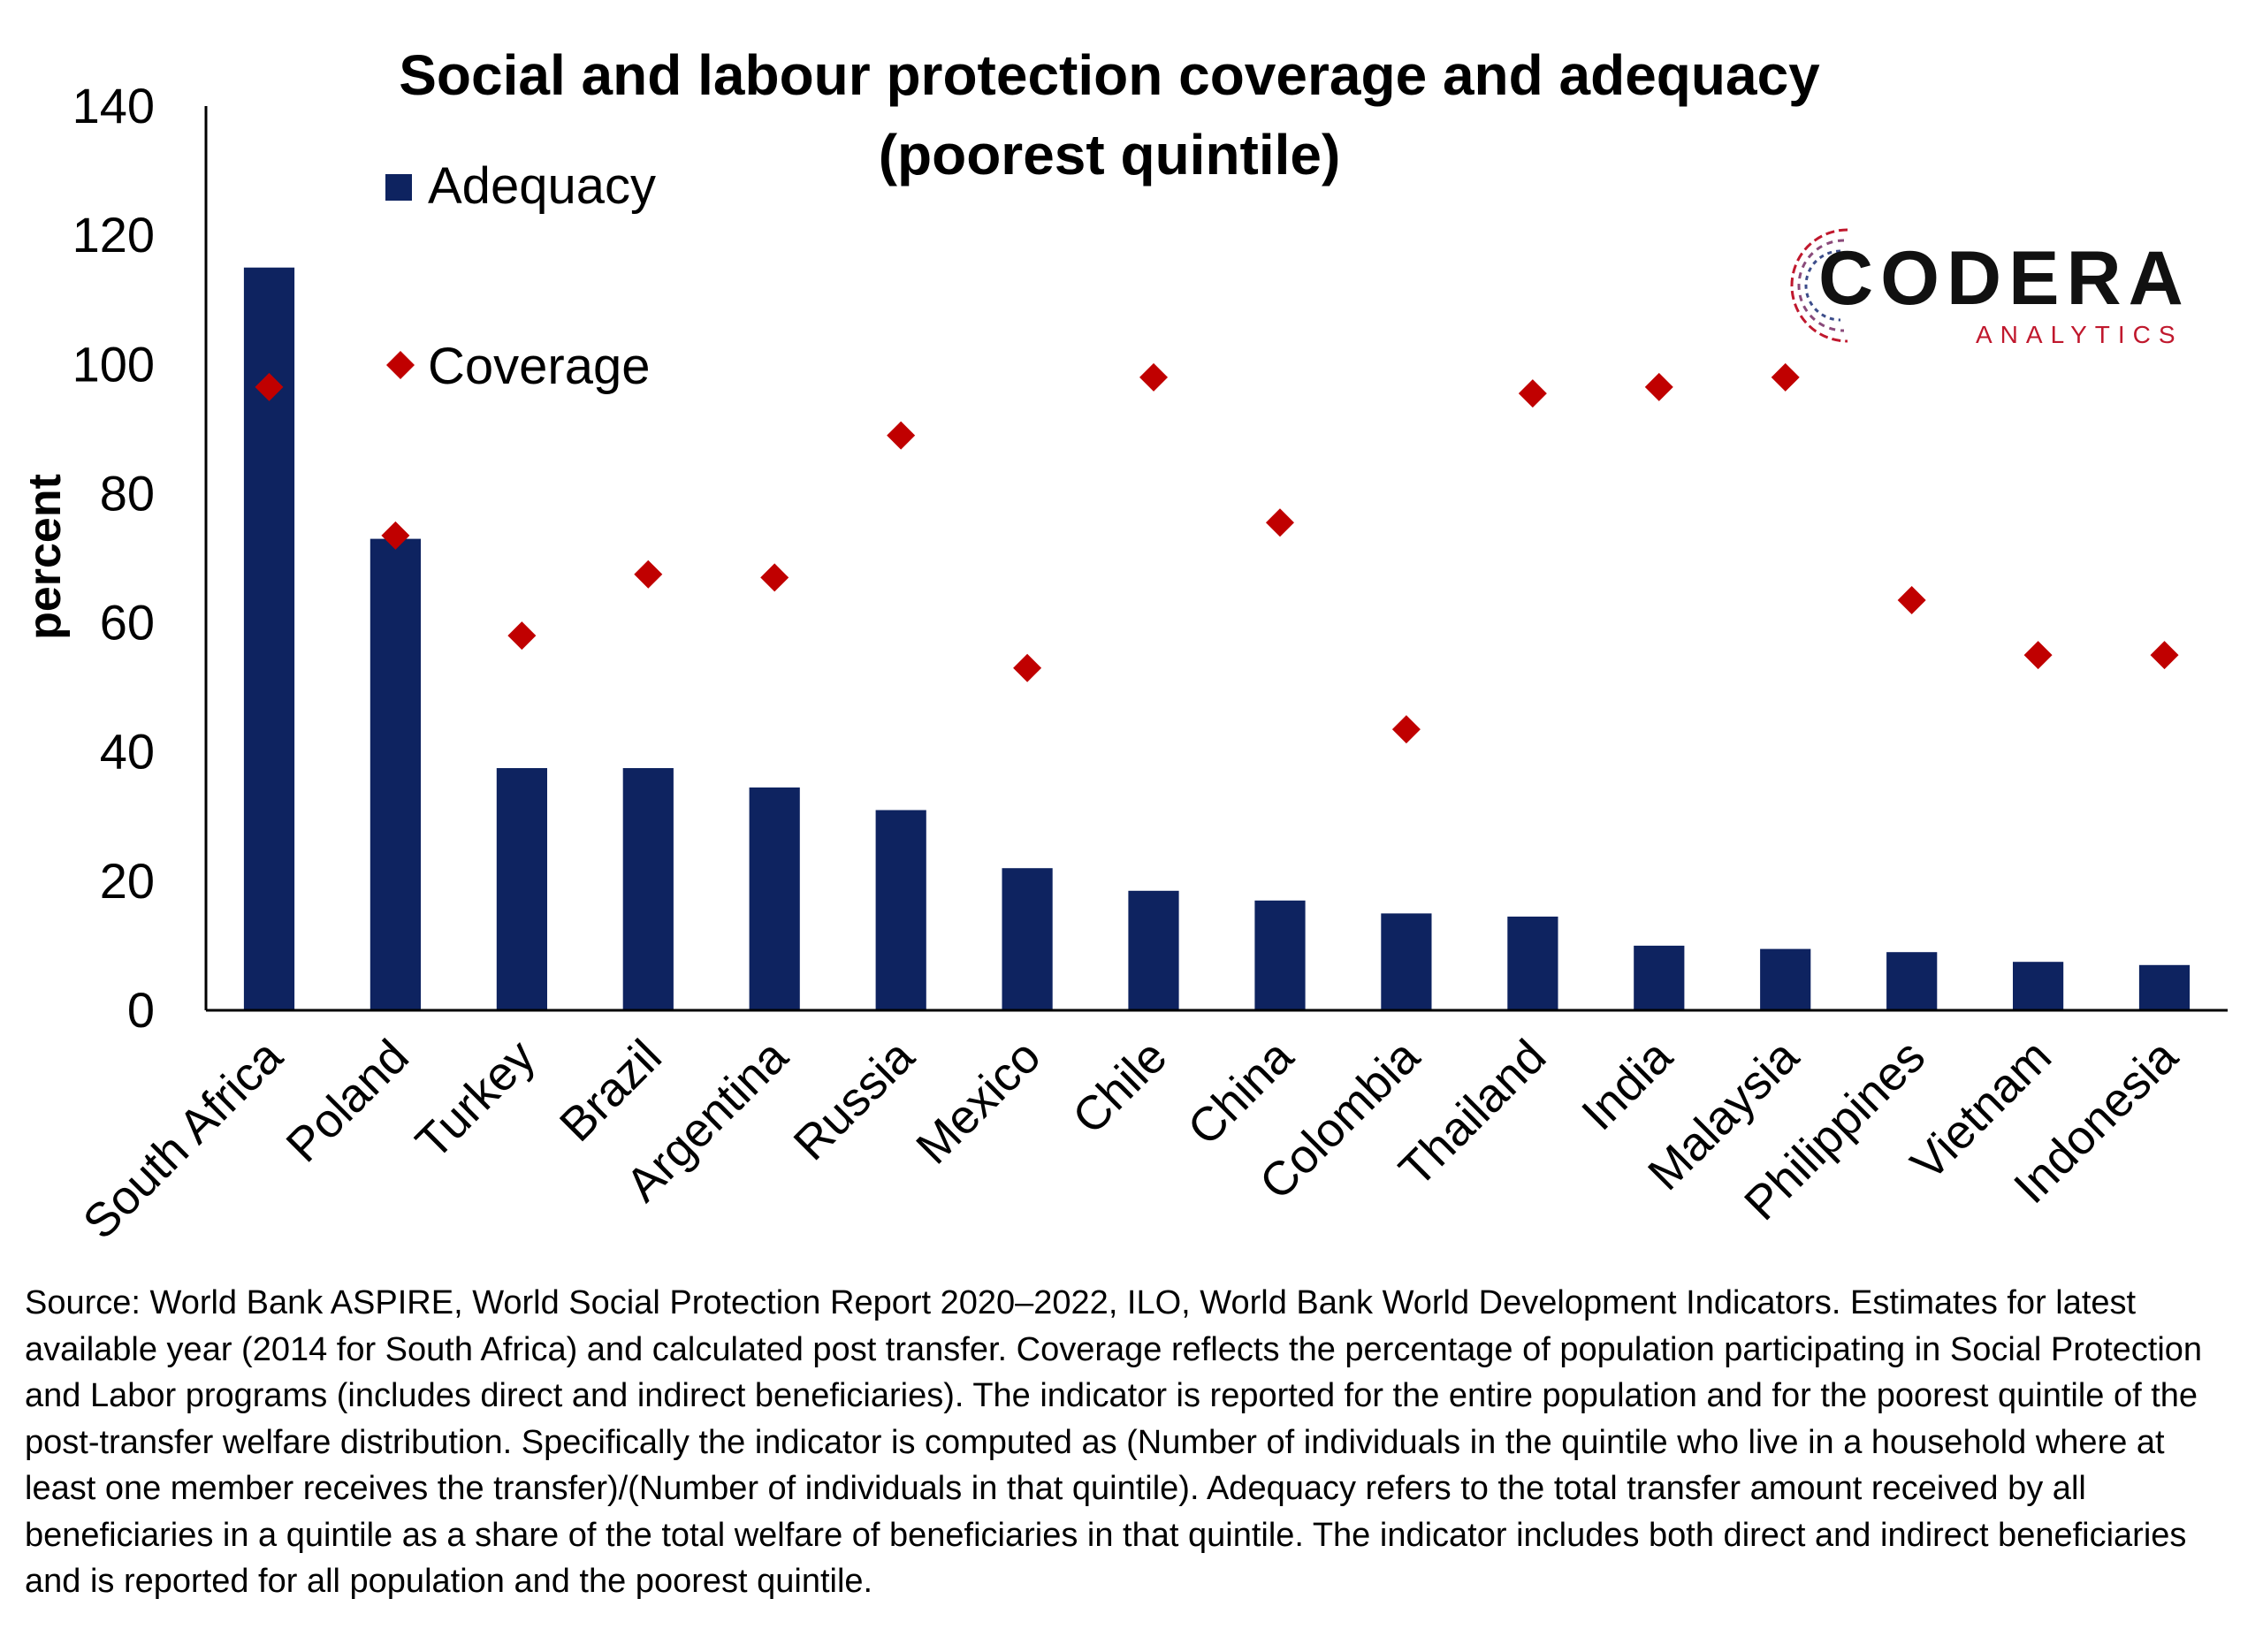  What do you see at coordinates (1120, 1087) in the screenshot?
I see `x-tick-label: Chile` at bounding box center [1120, 1087].